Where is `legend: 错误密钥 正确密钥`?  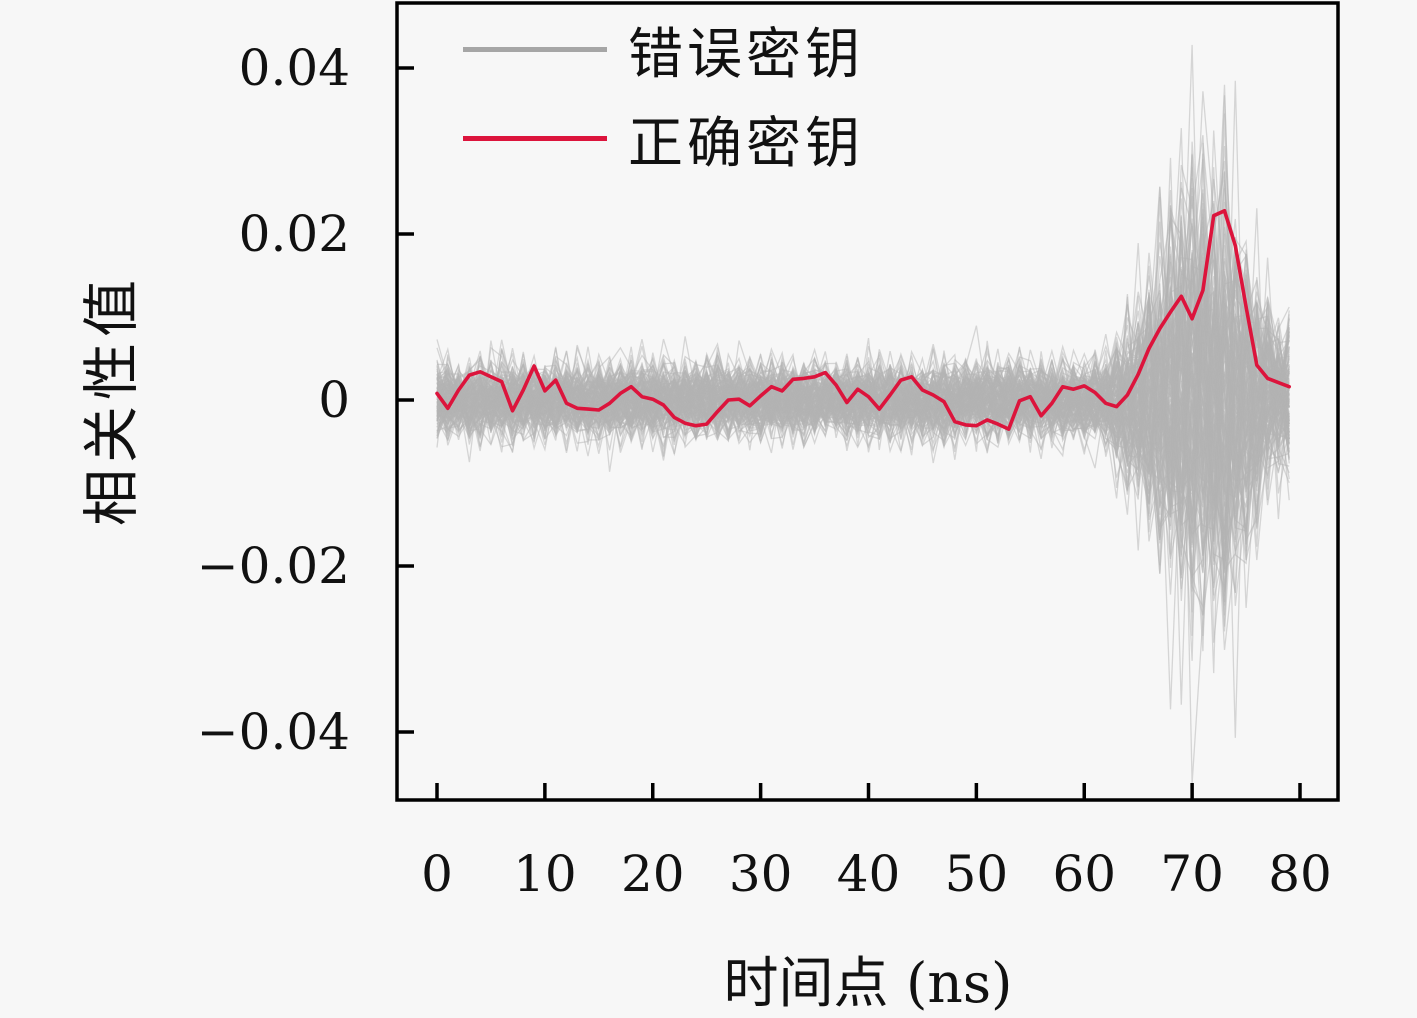
legend: 错误密钥 正确密钥 is located at coordinates (663, 103).